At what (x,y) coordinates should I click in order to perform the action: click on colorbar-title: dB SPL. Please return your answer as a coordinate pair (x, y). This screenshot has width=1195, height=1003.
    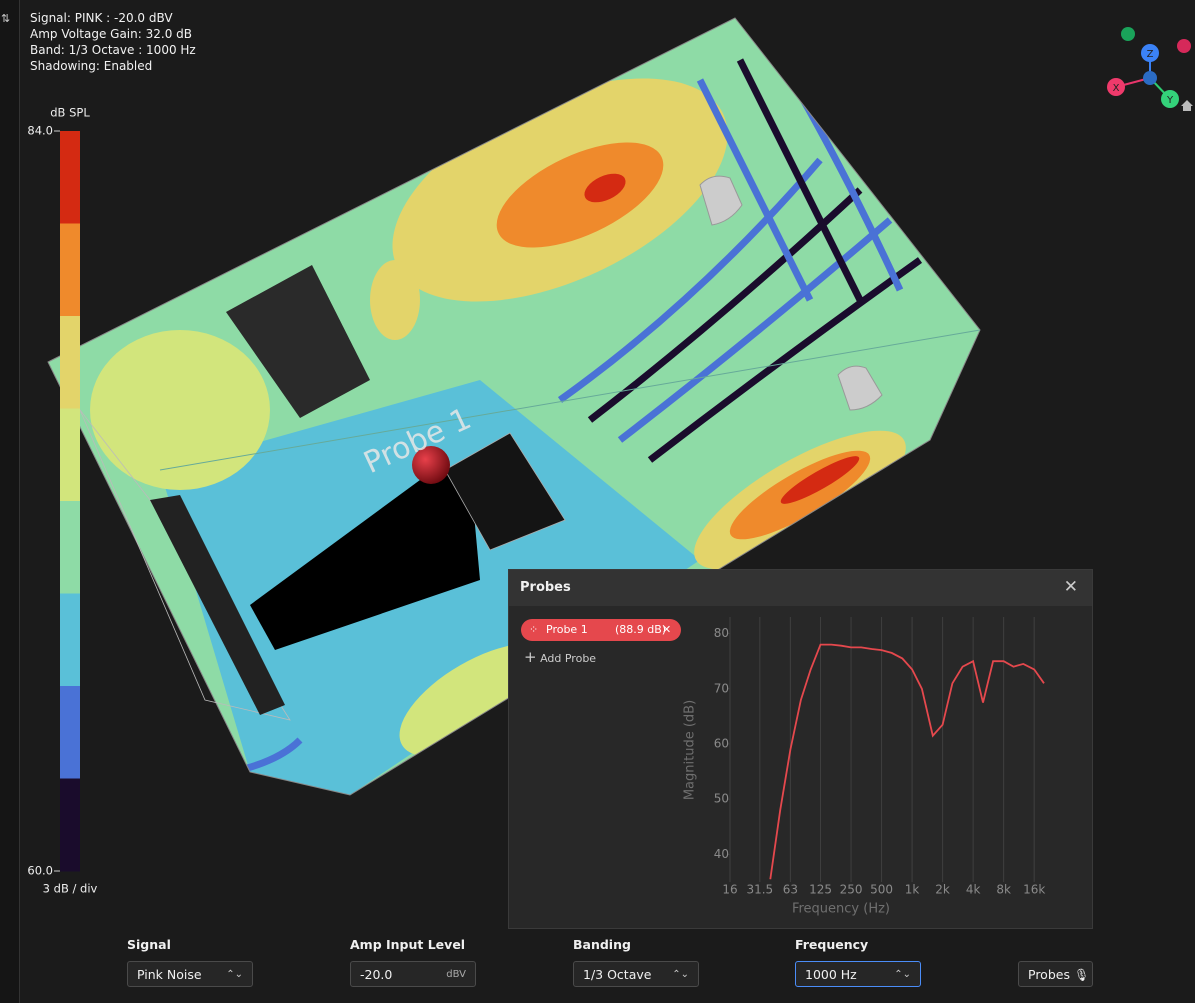
    Looking at the image, I should click on (70, 113).